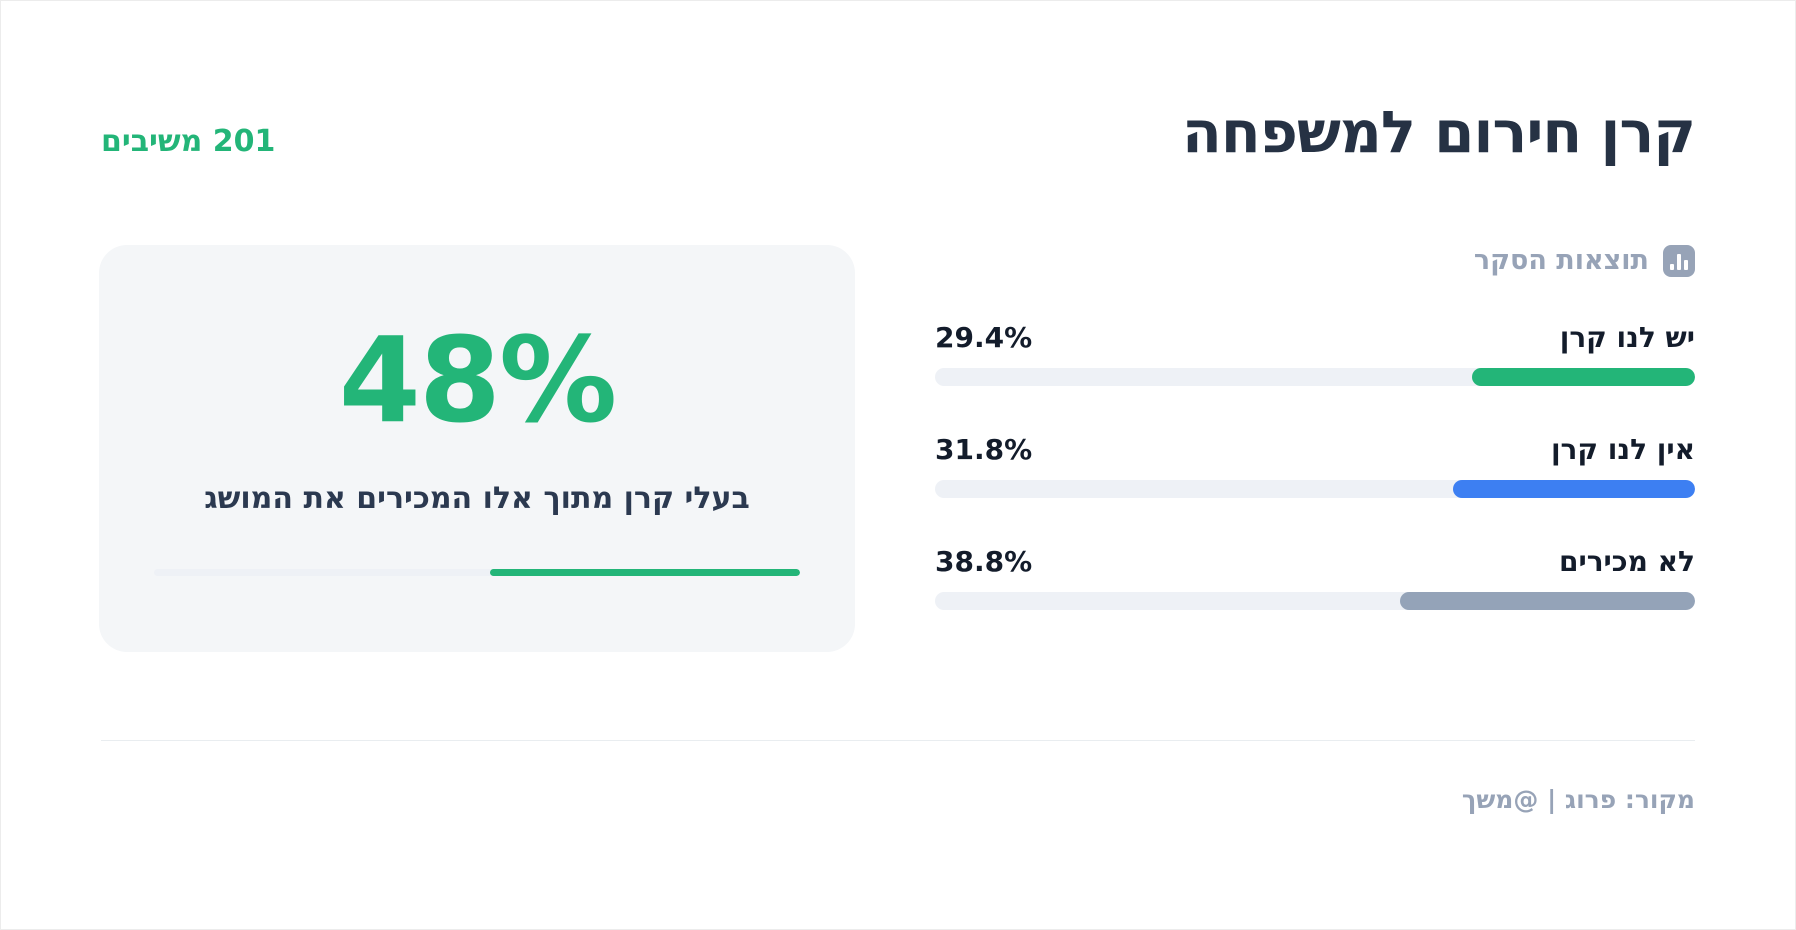 This screenshot has height=930, width=1796. I want to click on footer-divider, so click(898, 740).